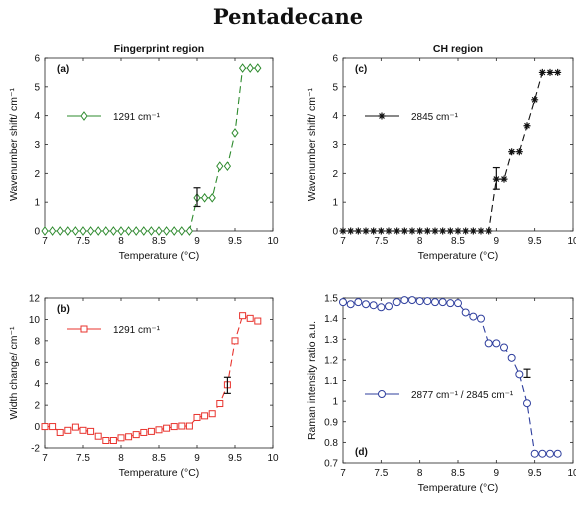  I want to click on y-tick-label: 0, so click(37, 427).